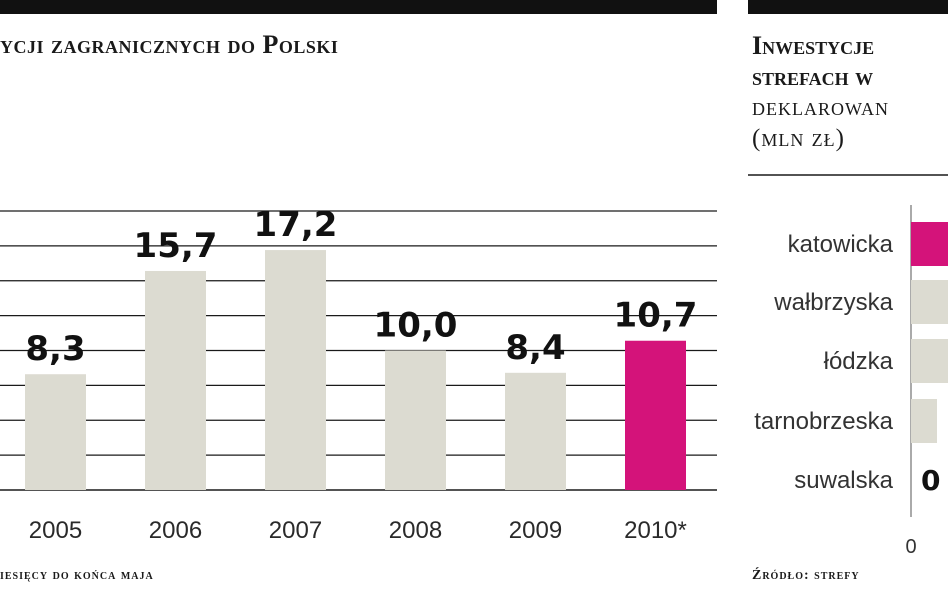 The image size is (948, 593). I want to click on category-label: suwalska, so click(843, 480).